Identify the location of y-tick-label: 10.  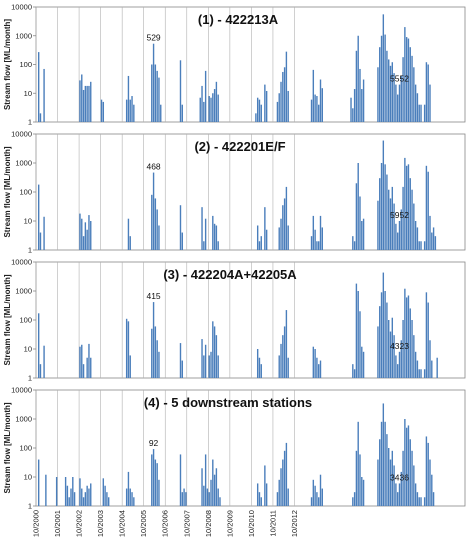
(28, 349).